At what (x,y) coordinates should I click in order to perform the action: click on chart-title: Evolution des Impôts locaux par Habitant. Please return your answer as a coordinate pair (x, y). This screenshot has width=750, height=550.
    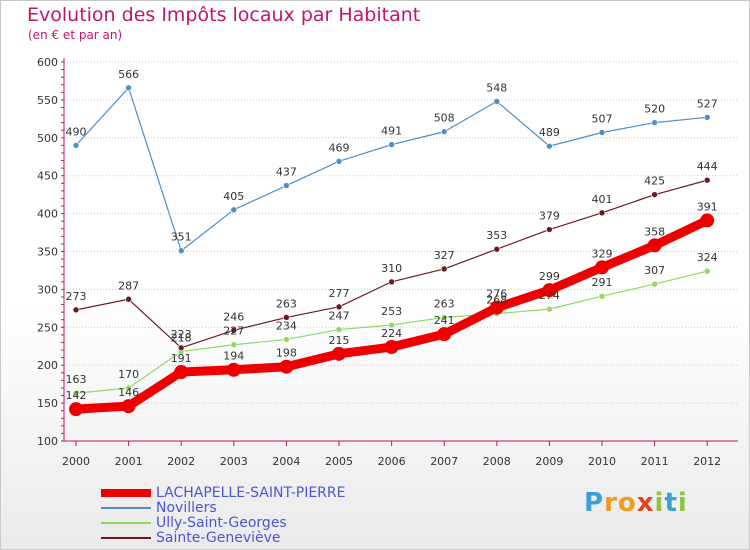
    Looking at the image, I should click on (224, 15).